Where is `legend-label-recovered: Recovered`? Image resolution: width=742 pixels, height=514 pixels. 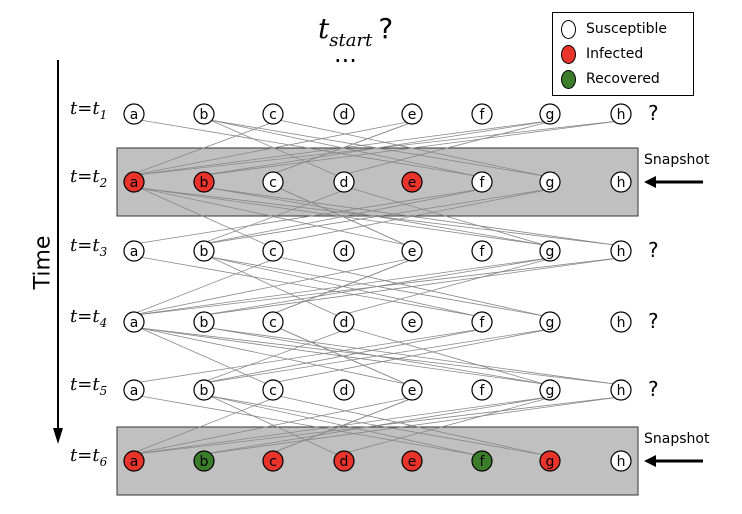
legend-label-recovered: Recovered is located at coordinates (623, 79).